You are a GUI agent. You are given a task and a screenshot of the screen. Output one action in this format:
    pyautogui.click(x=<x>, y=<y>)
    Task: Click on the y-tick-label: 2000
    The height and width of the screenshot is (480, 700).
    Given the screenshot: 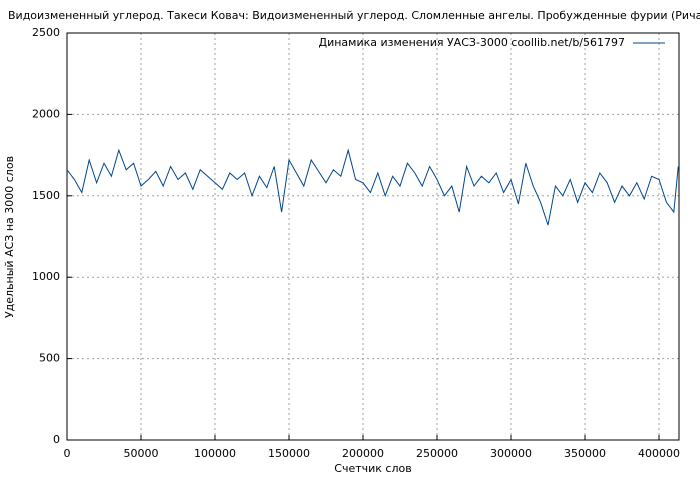 What is the action you would take?
    pyautogui.click(x=46, y=113)
    